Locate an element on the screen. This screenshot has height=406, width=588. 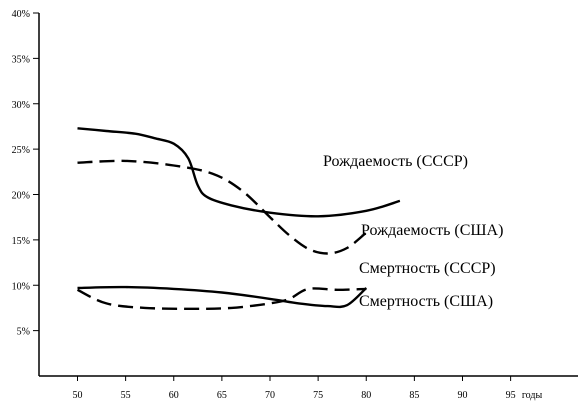
series-line-death-ussr is located at coordinates (222, 297).